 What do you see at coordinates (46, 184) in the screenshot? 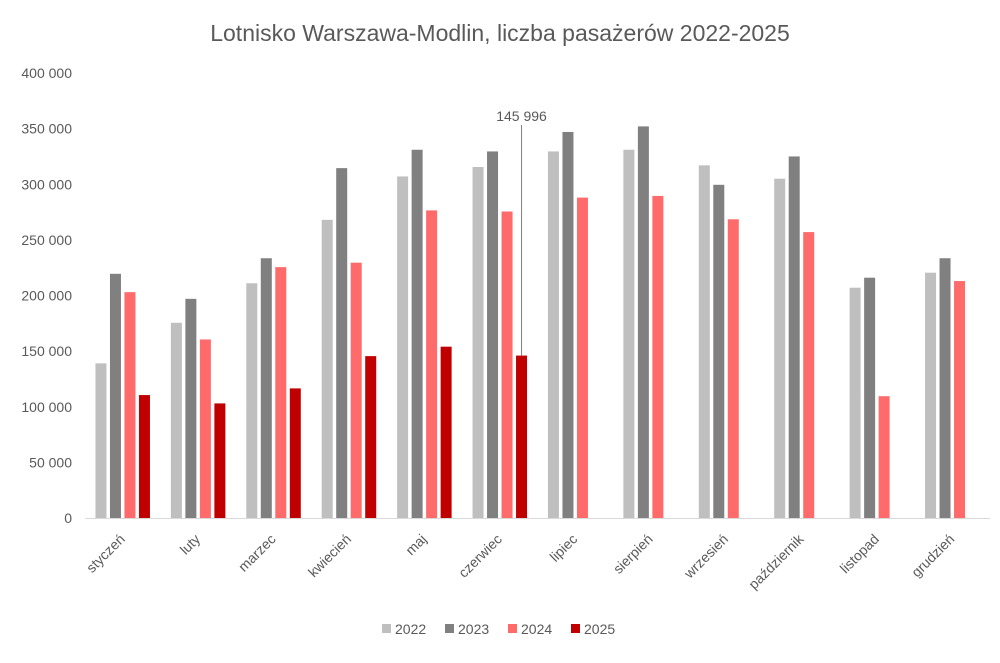
I see `y-tick-label: 300 000` at bounding box center [46, 184].